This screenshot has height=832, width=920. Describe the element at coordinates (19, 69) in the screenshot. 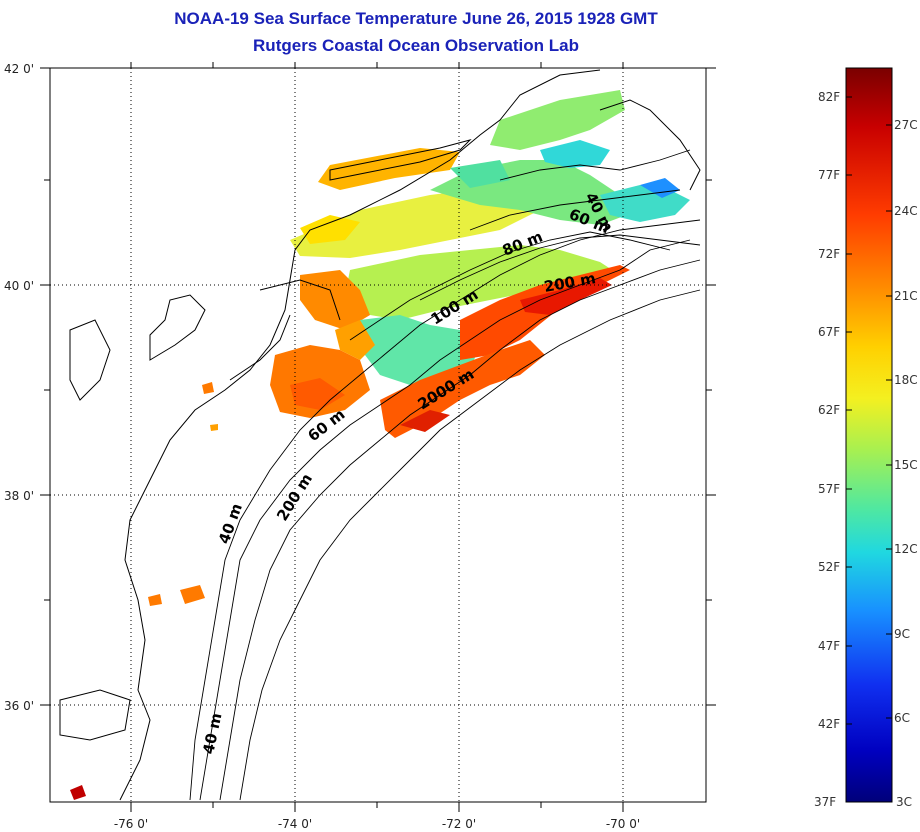

I see `lat-tick-label: 42 0'` at that location.